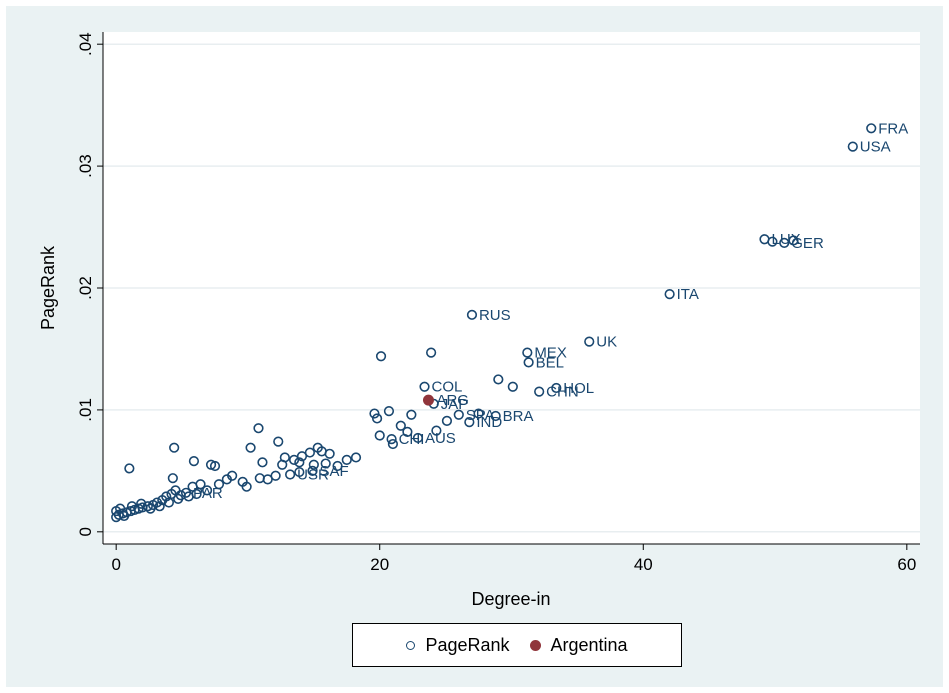 This screenshot has width=949, height=693. I want to click on solid-circle-marker-icon, so click(535, 645).